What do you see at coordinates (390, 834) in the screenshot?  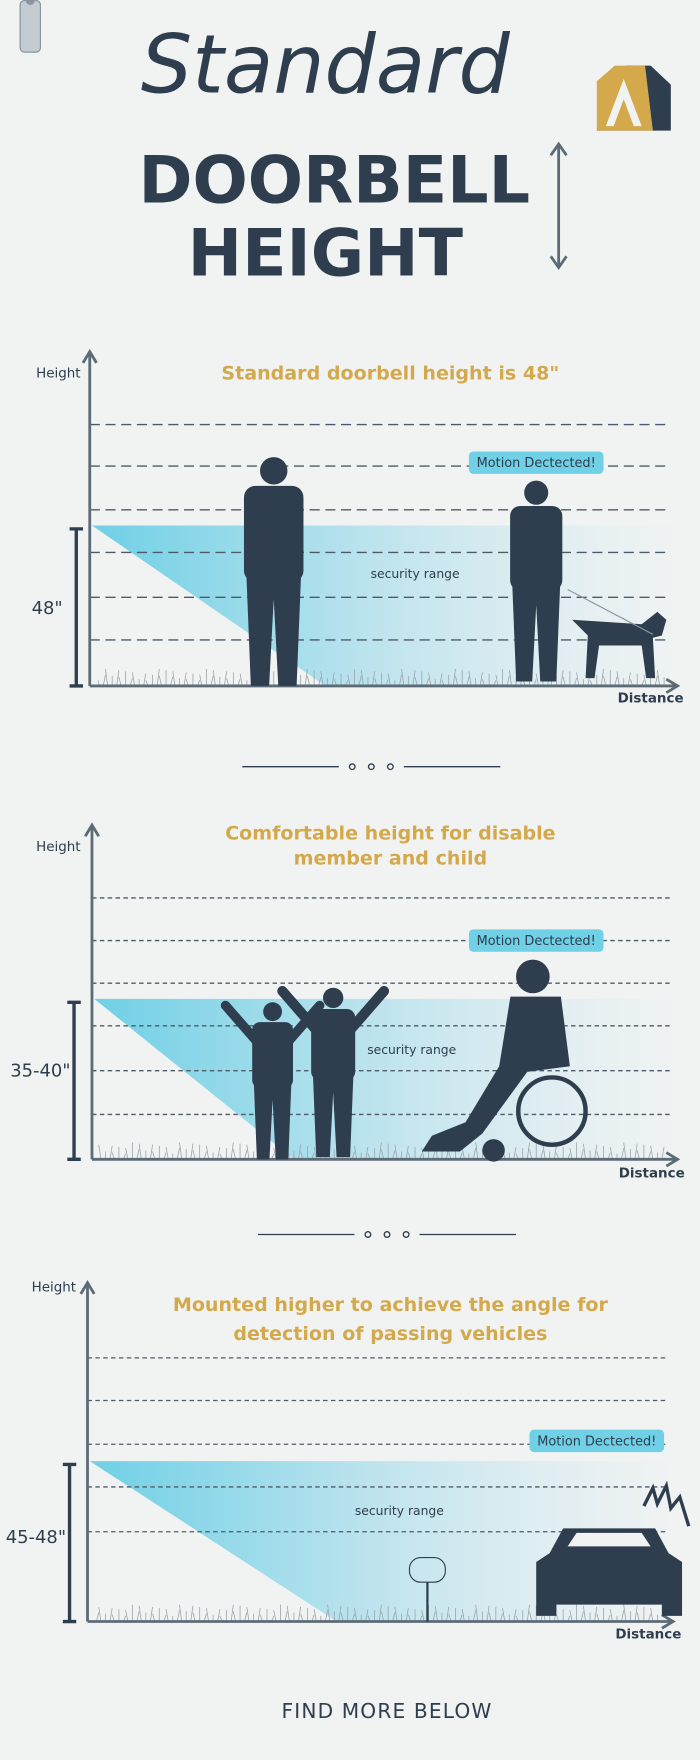 I see `panel-title: Comfortable height for disable` at bounding box center [390, 834].